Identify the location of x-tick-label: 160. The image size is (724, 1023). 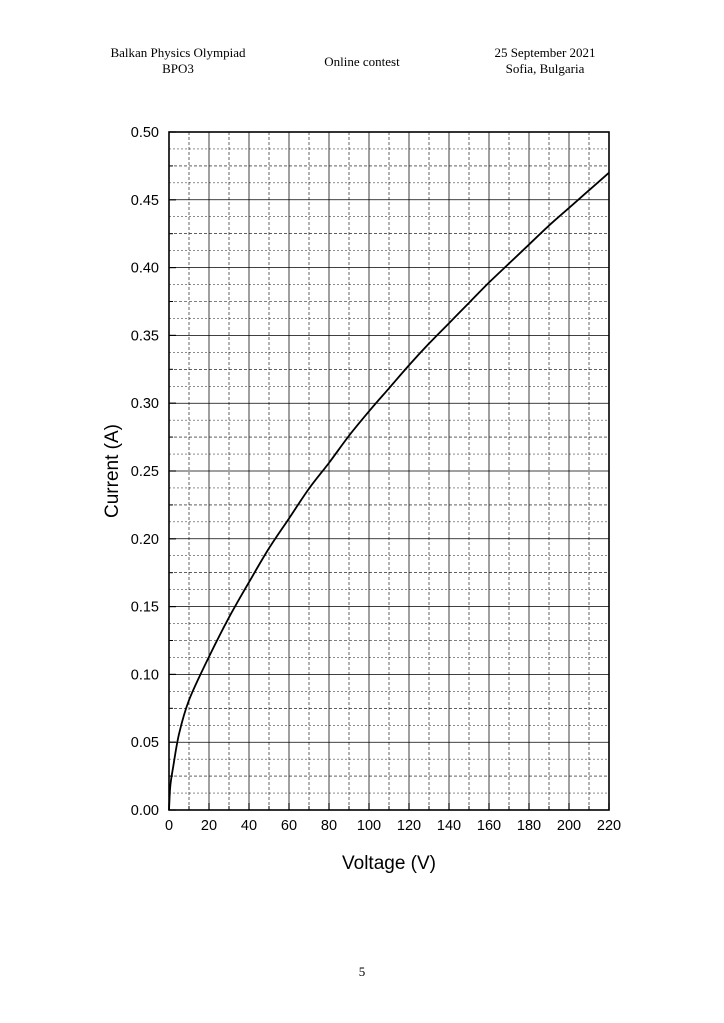
(489, 826).